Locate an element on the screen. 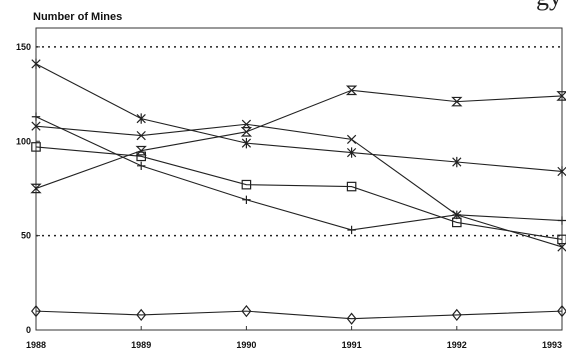  x-tick-label: 1990 is located at coordinates (246, 345).